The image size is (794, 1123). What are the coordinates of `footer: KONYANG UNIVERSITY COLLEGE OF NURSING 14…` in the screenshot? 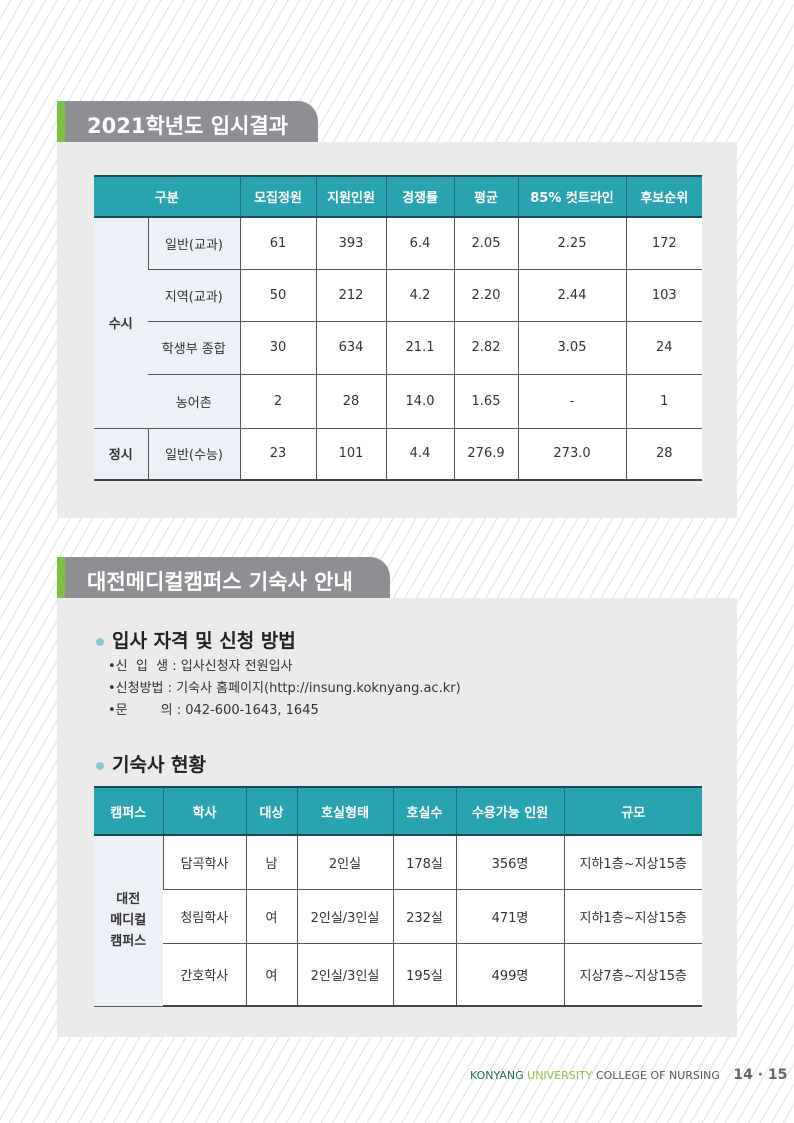 It's located at (628, 1075).